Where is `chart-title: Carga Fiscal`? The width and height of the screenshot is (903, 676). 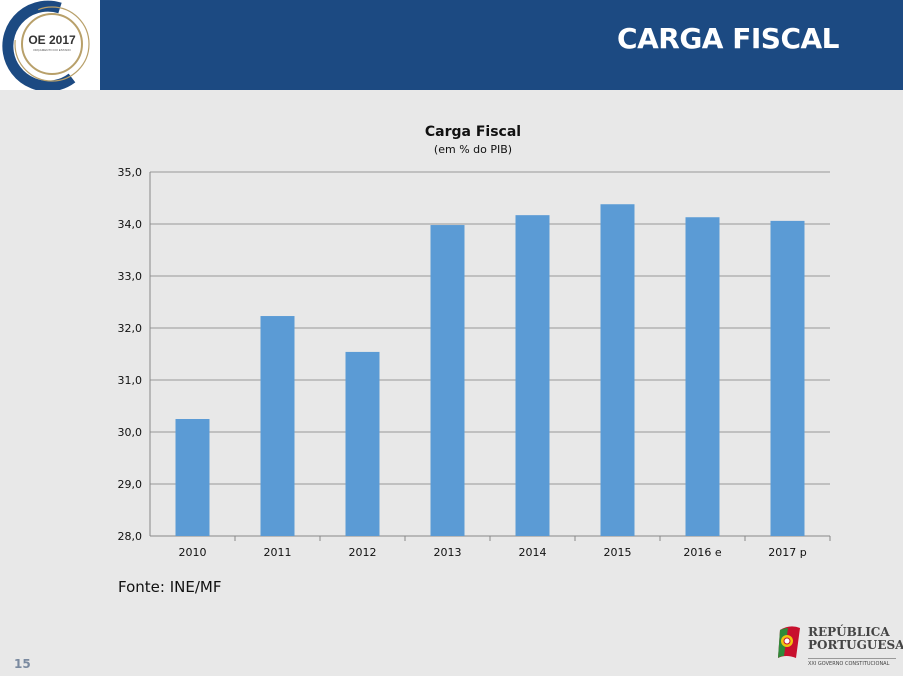 chart-title: Carga Fiscal is located at coordinates (473, 132).